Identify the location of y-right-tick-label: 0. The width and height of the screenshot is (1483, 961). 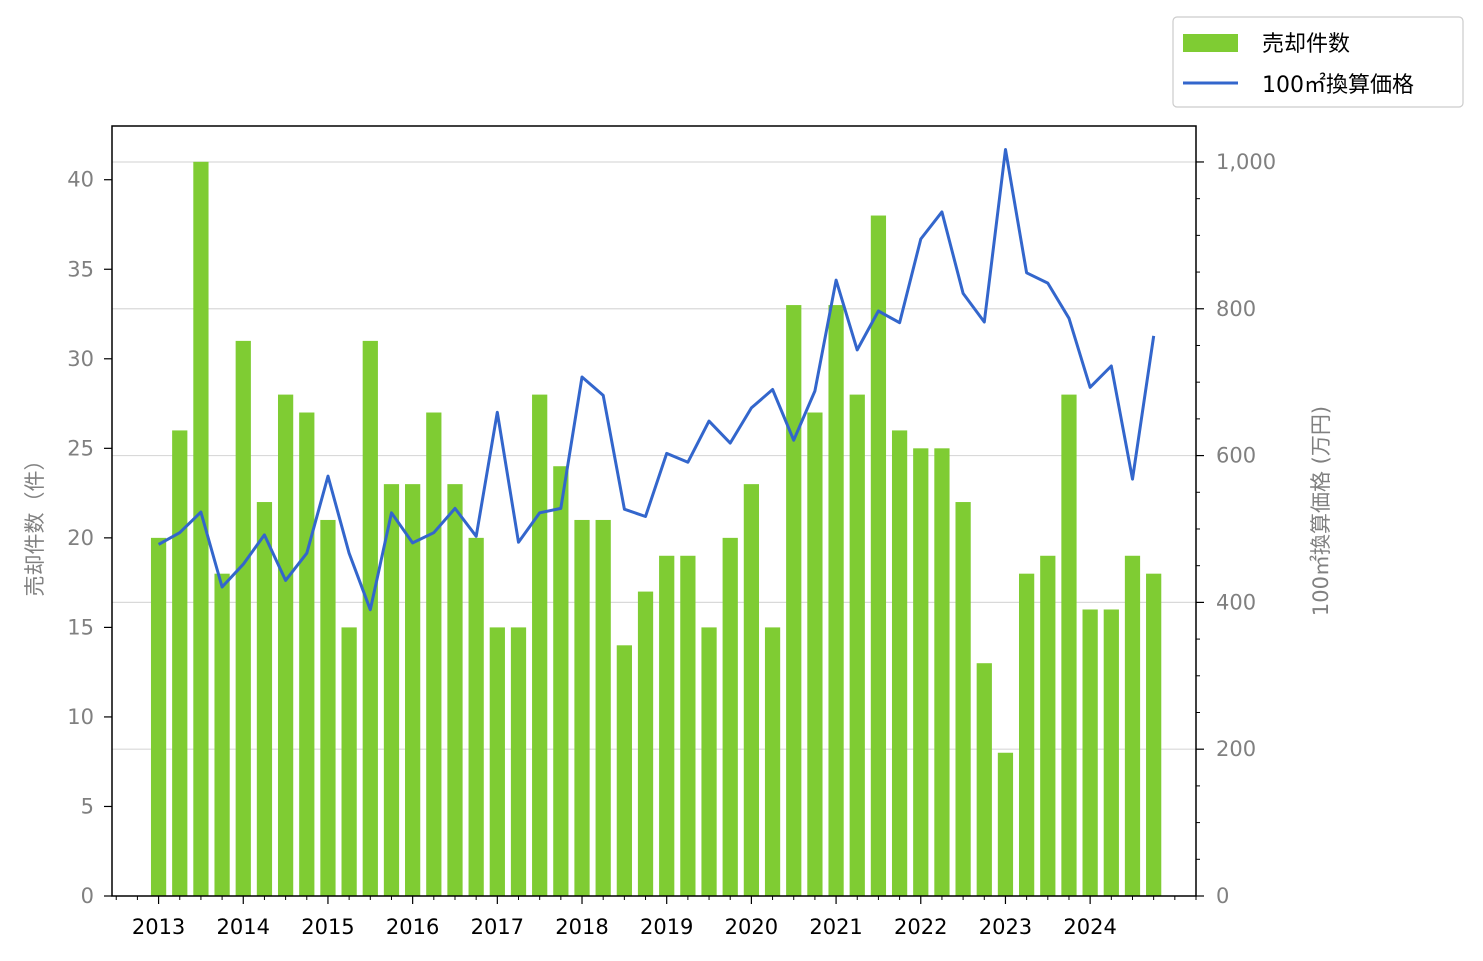
(1222, 896).